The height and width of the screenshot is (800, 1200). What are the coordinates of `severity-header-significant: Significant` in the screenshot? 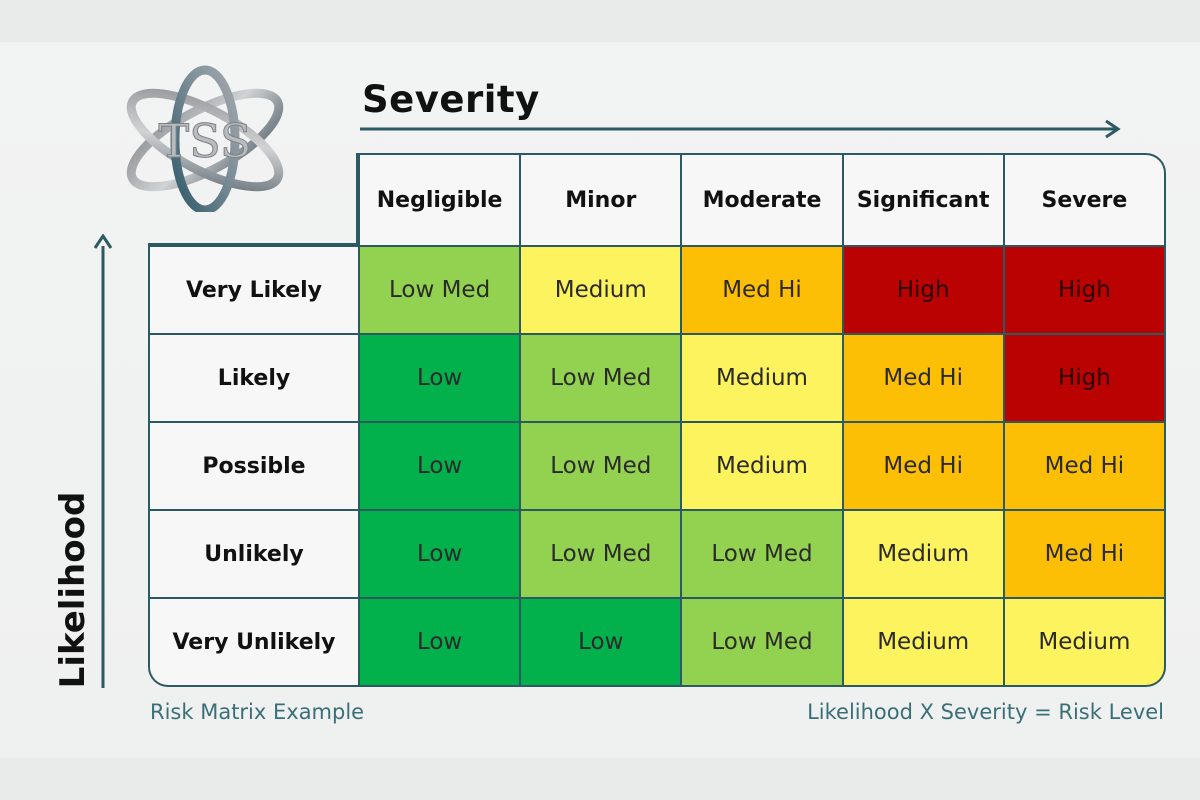 It's located at (923, 200).